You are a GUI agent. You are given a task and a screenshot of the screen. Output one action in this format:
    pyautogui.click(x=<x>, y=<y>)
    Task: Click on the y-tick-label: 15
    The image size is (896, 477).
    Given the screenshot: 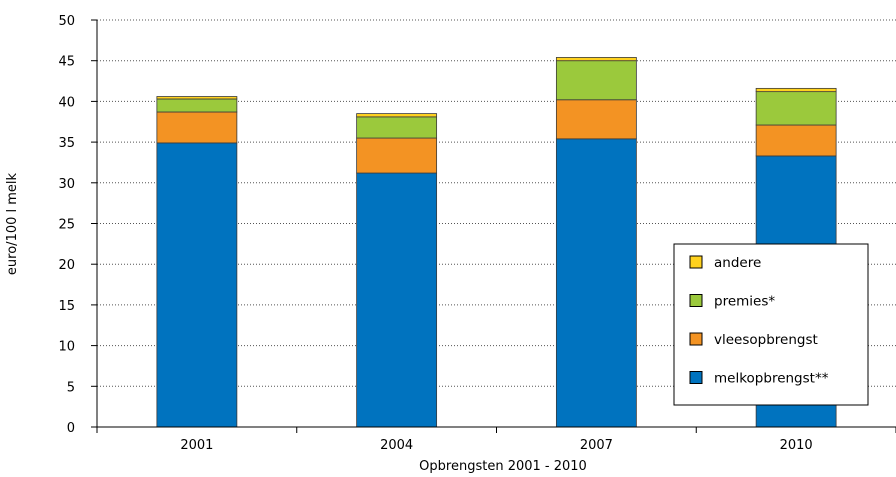 What is the action you would take?
    pyautogui.click(x=66, y=306)
    